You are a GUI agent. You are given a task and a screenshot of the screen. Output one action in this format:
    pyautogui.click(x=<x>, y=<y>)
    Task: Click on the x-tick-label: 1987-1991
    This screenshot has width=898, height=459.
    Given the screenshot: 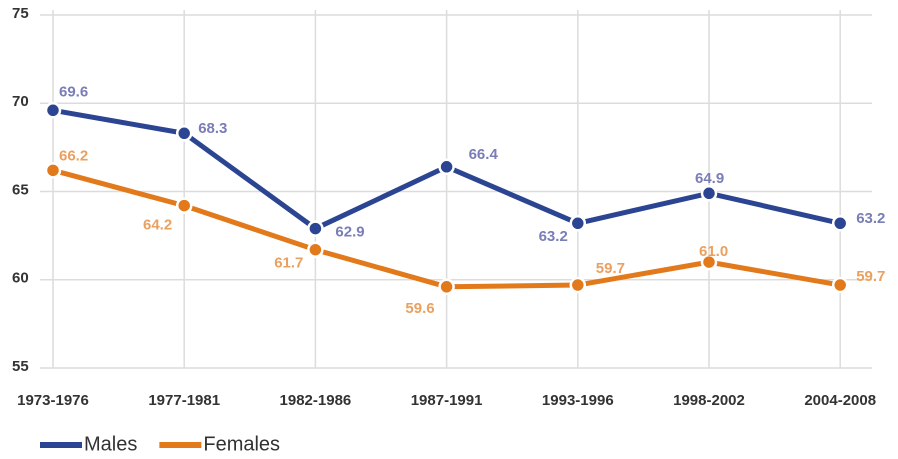 What is the action you would take?
    pyautogui.click(x=447, y=400)
    